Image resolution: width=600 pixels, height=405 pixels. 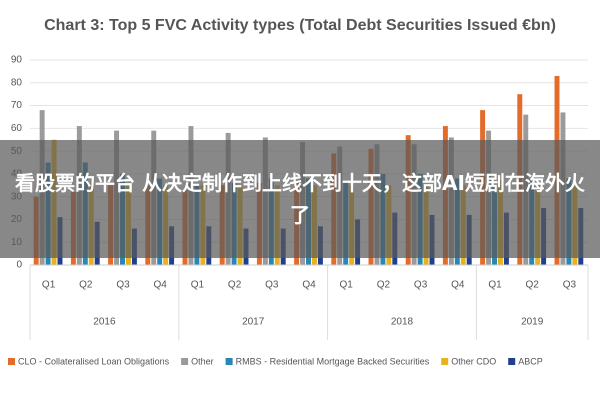 I want to click on legend-label: CLO - Collateralised Loan Obligations, so click(x=94, y=361).